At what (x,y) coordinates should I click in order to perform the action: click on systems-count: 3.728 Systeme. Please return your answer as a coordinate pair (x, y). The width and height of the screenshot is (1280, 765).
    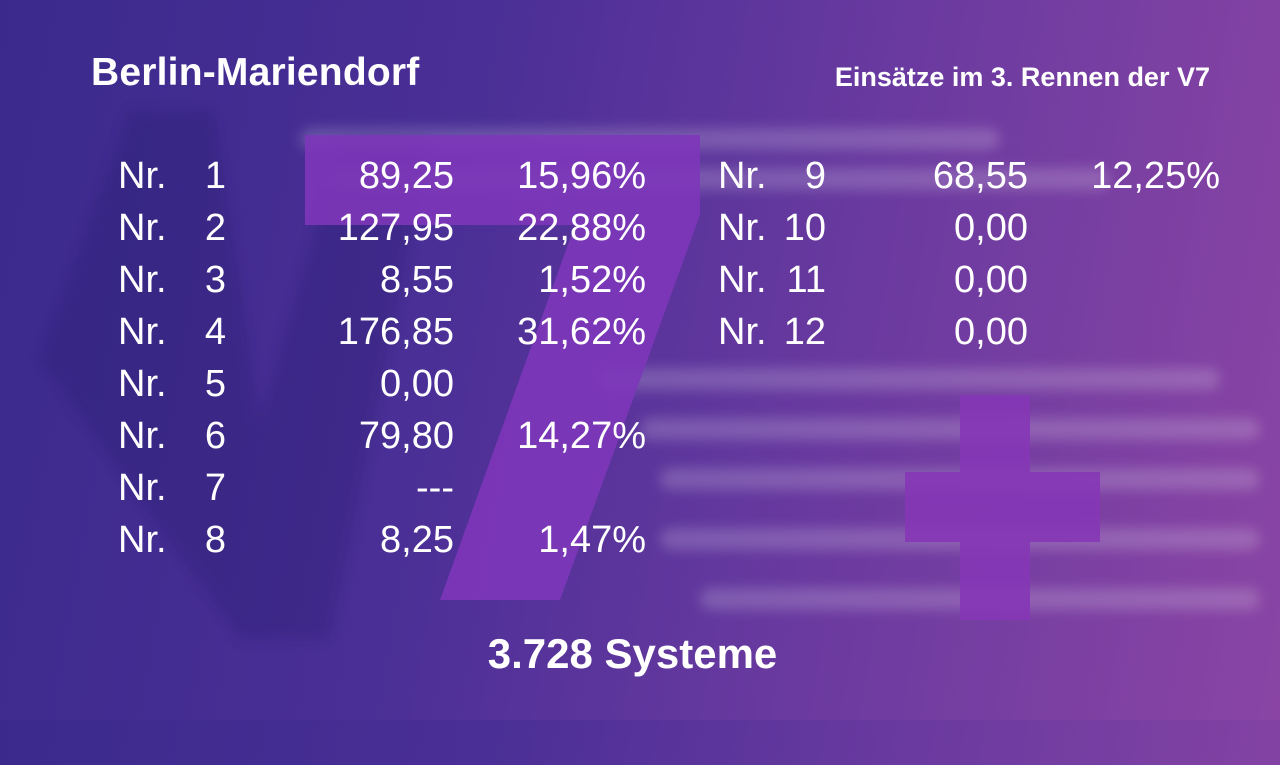
    Looking at the image, I should click on (632, 653).